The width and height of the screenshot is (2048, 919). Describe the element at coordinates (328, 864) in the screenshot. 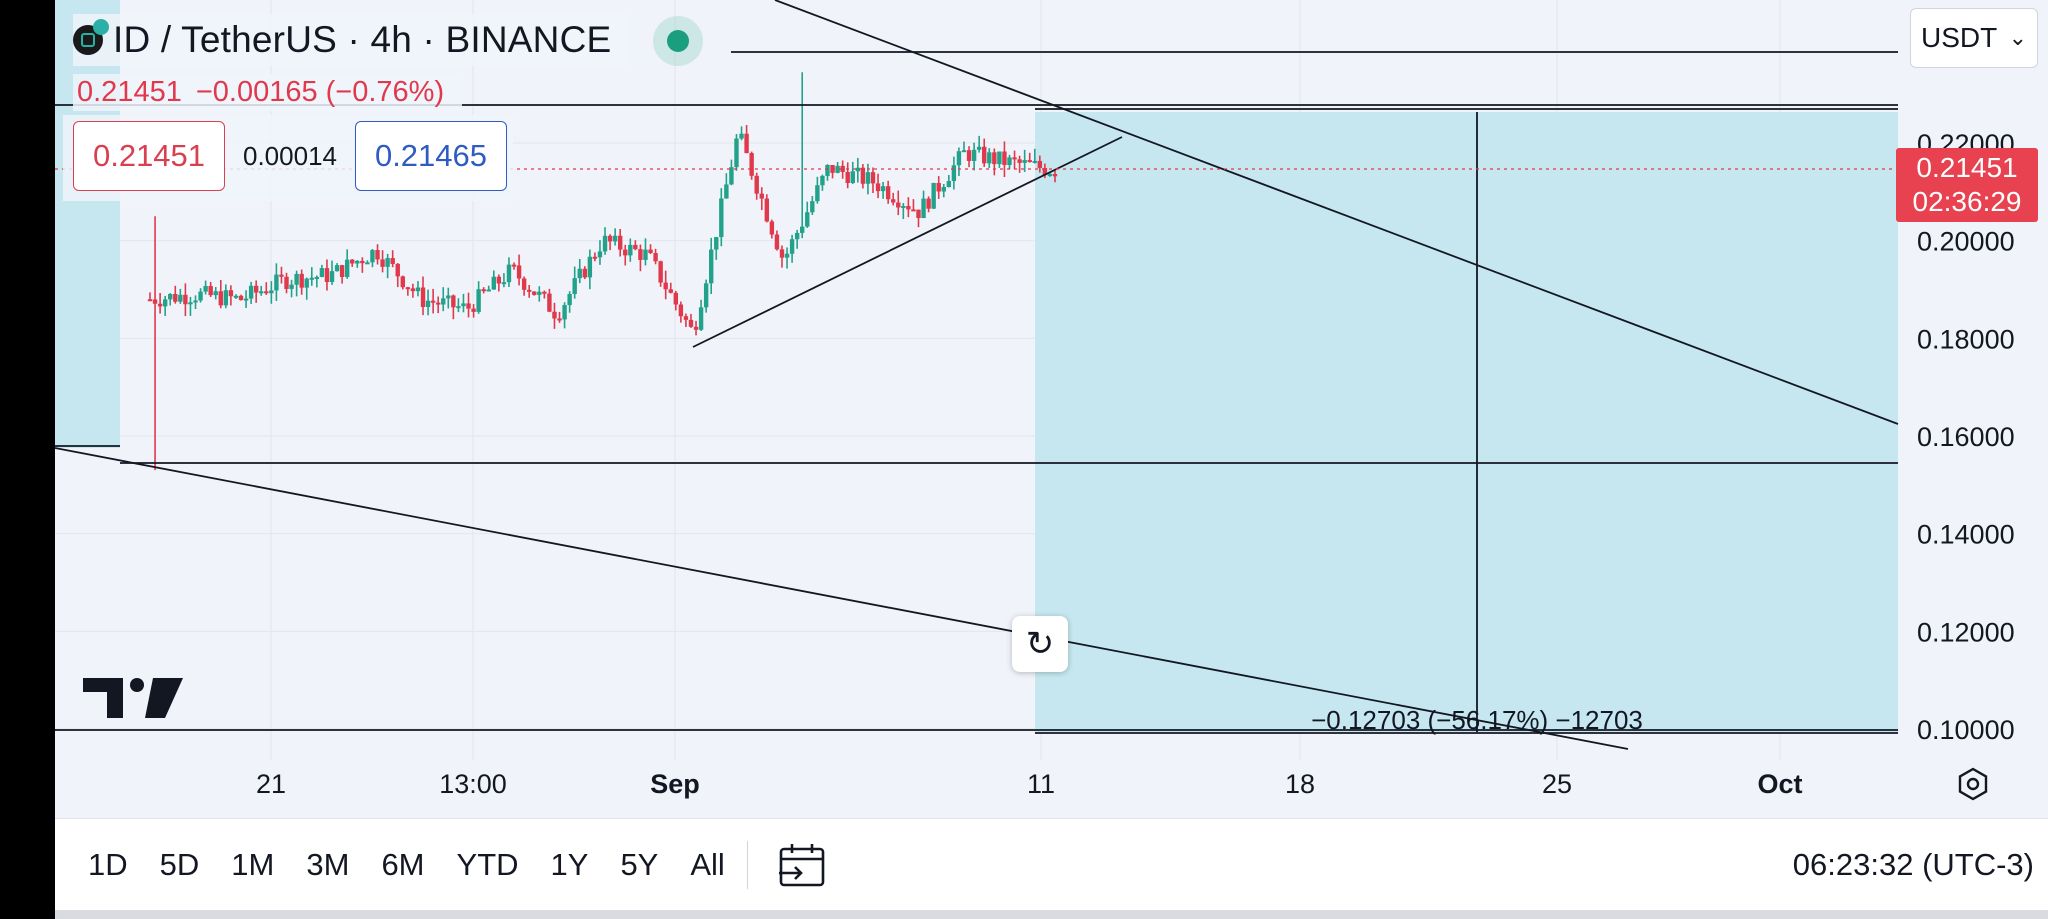

I see `range-button-3m: 3M` at that location.